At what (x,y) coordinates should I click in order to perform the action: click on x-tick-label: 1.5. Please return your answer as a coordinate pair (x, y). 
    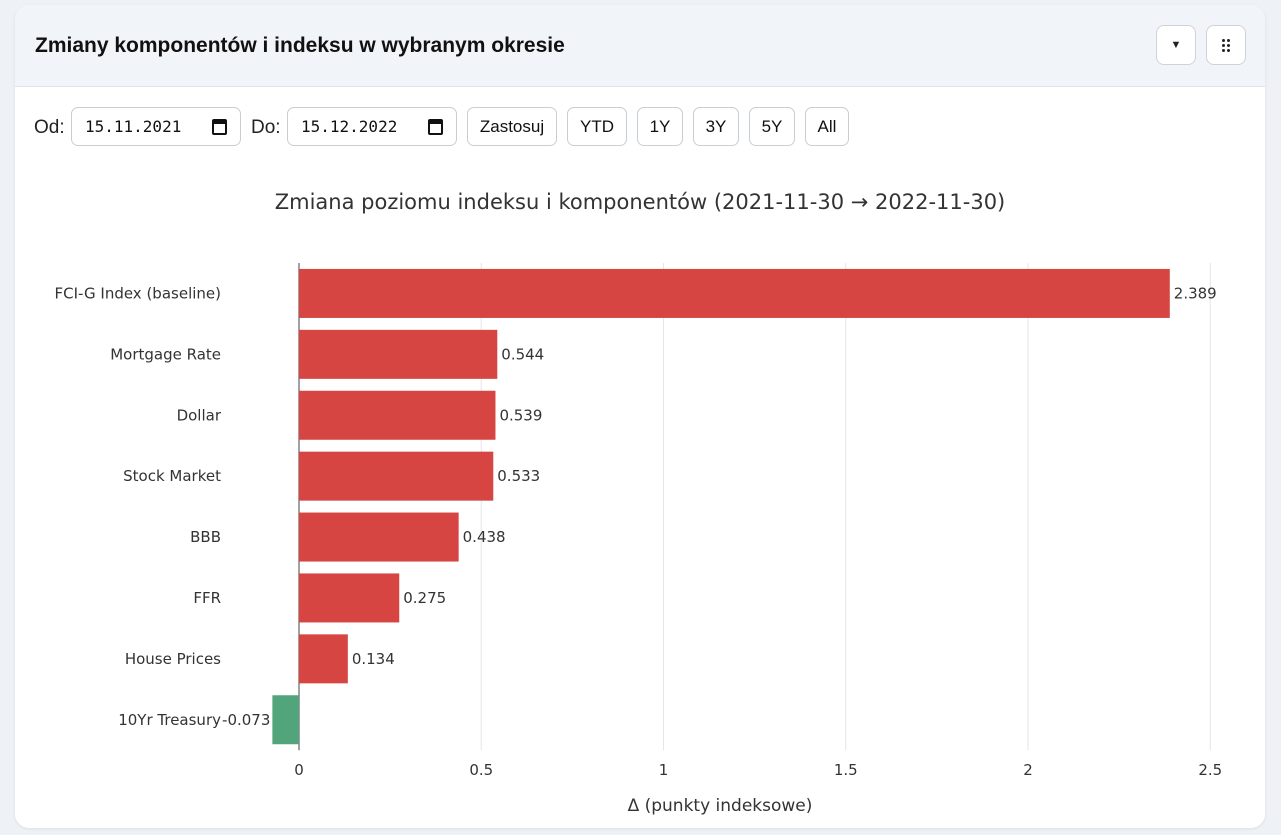
    Looking at the image, I should click on (846, 770).